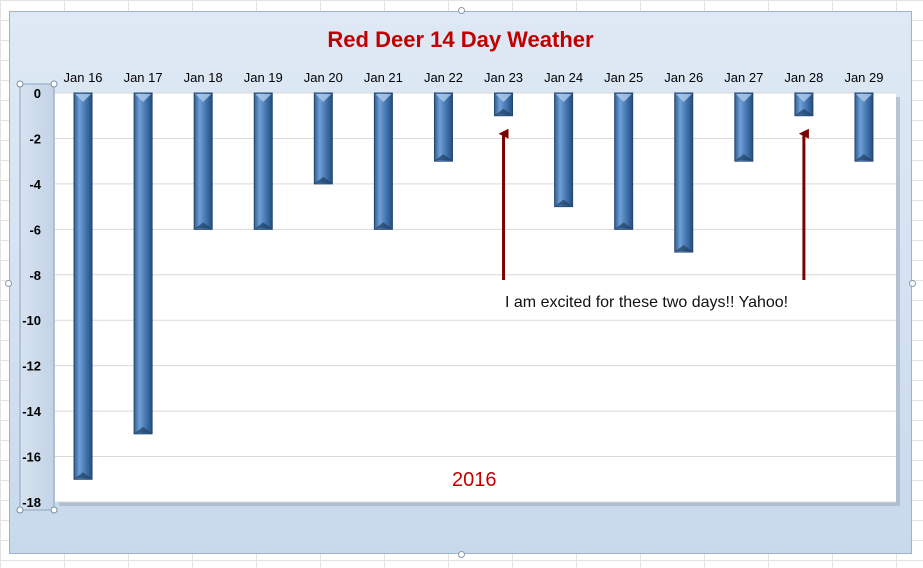 The width and height of the screenshot is (923, 568). Describe the element at coordinates (35, 275) in the screenshot. I see `y-tick-label: -8` at that location.